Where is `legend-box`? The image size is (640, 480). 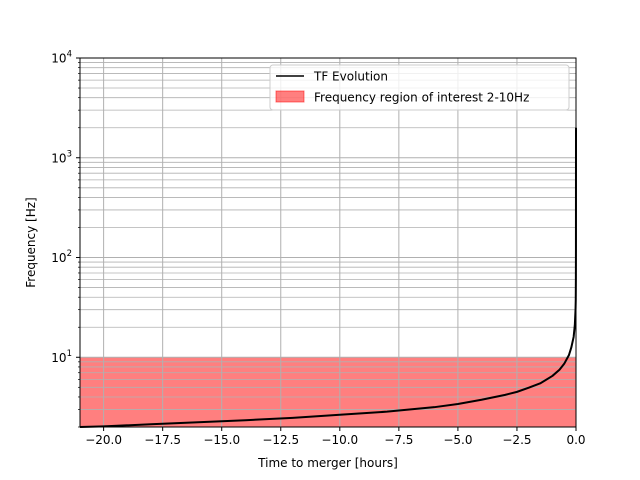 legend-box is located at coordinates (419, 87).